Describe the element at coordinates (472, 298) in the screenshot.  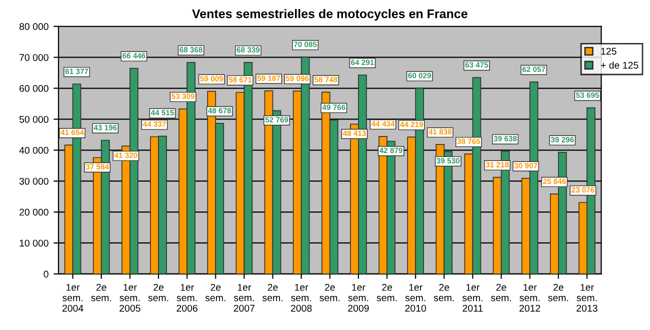
I see `x-tick-label: 1er sem. 2011` at that location.